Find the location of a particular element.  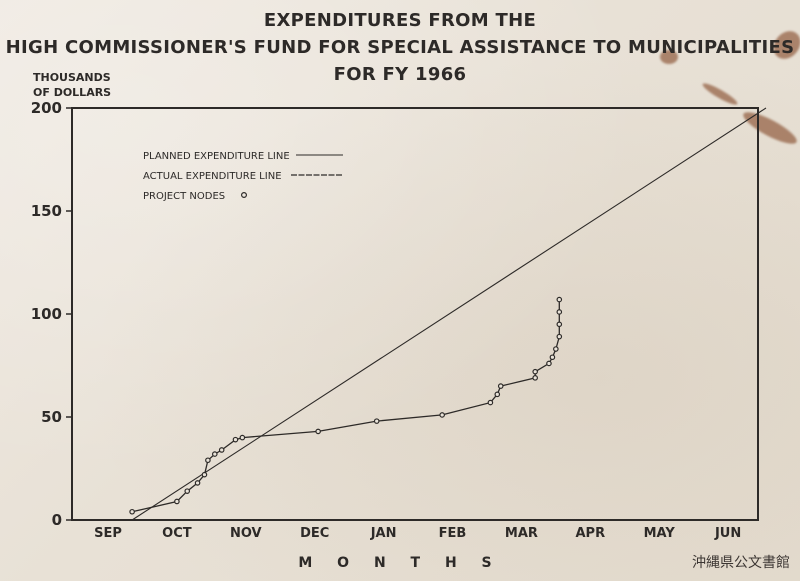

x-tick-label: OCT is located at coordinates (177, 533).